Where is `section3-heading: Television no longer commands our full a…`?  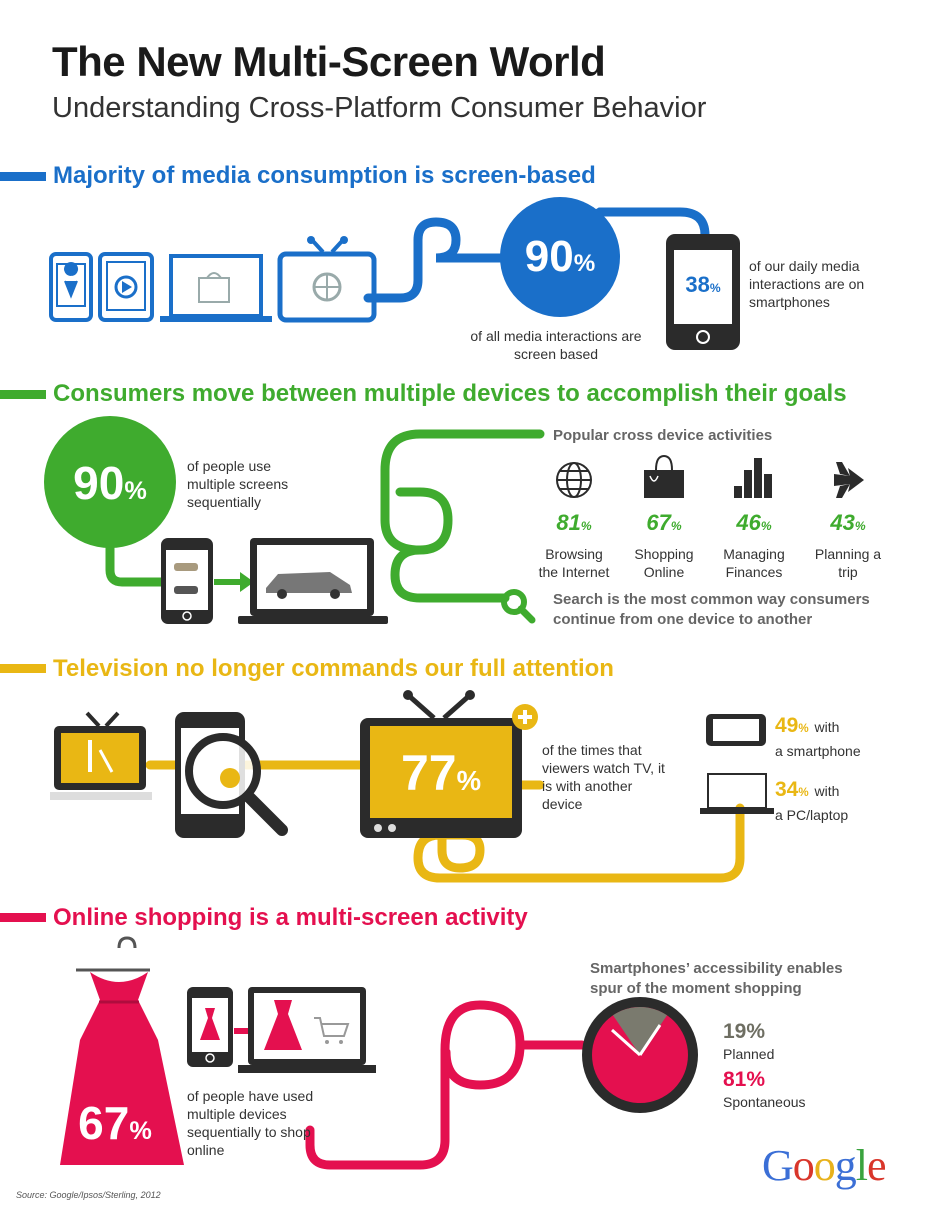 section3-heading: Television no longer commands our full a… is located at coordinates (333, 668).